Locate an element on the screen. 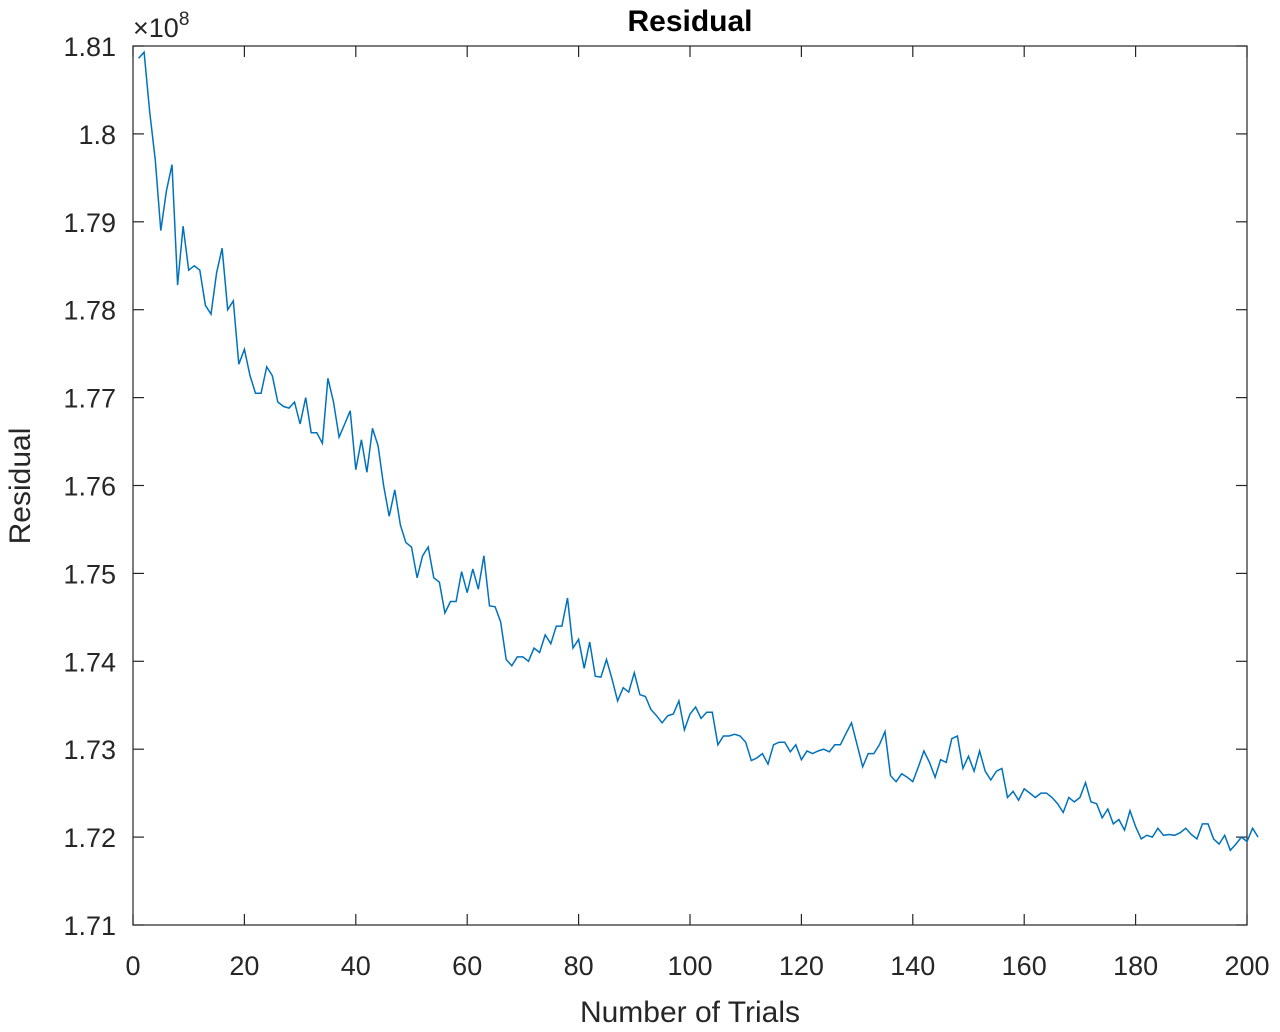  x-tick-label: 80 is located at coordinates (579, 966).